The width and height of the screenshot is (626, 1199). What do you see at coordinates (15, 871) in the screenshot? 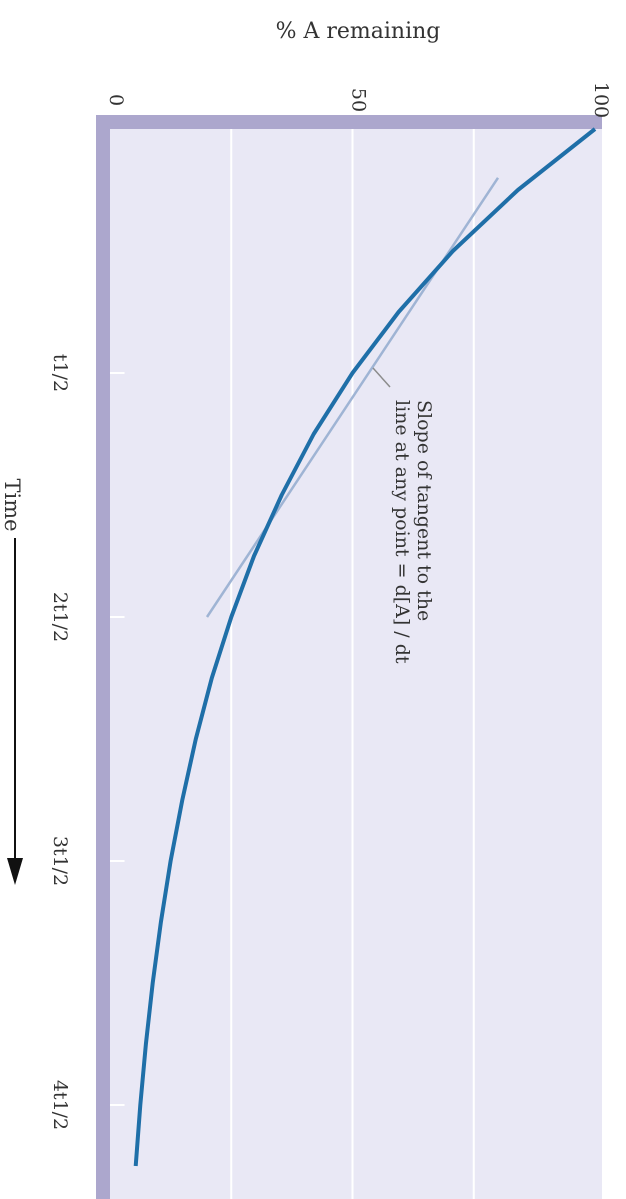
I see `time-arrow-head` at bounding box center [15, 871].